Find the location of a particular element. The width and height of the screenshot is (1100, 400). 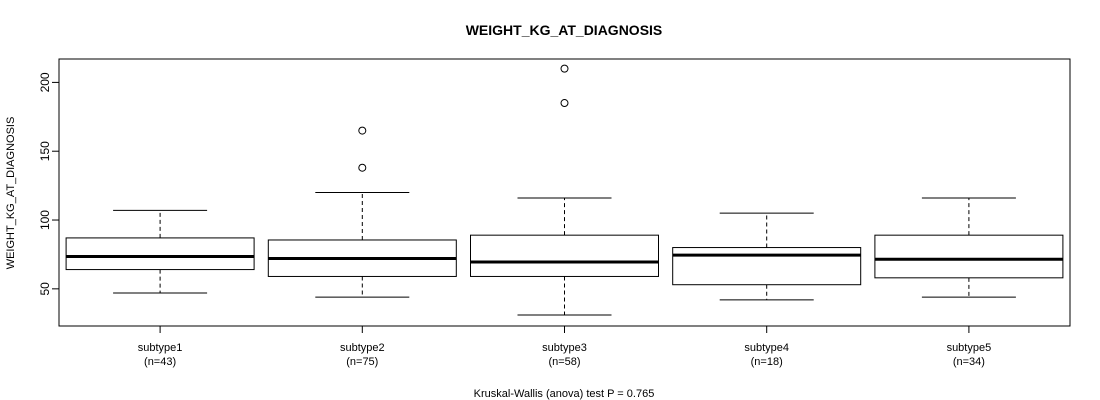

x-axis-caption: Kruskal-Wallis (anova) test P = 0.765 is located at coordinates (564, 394).